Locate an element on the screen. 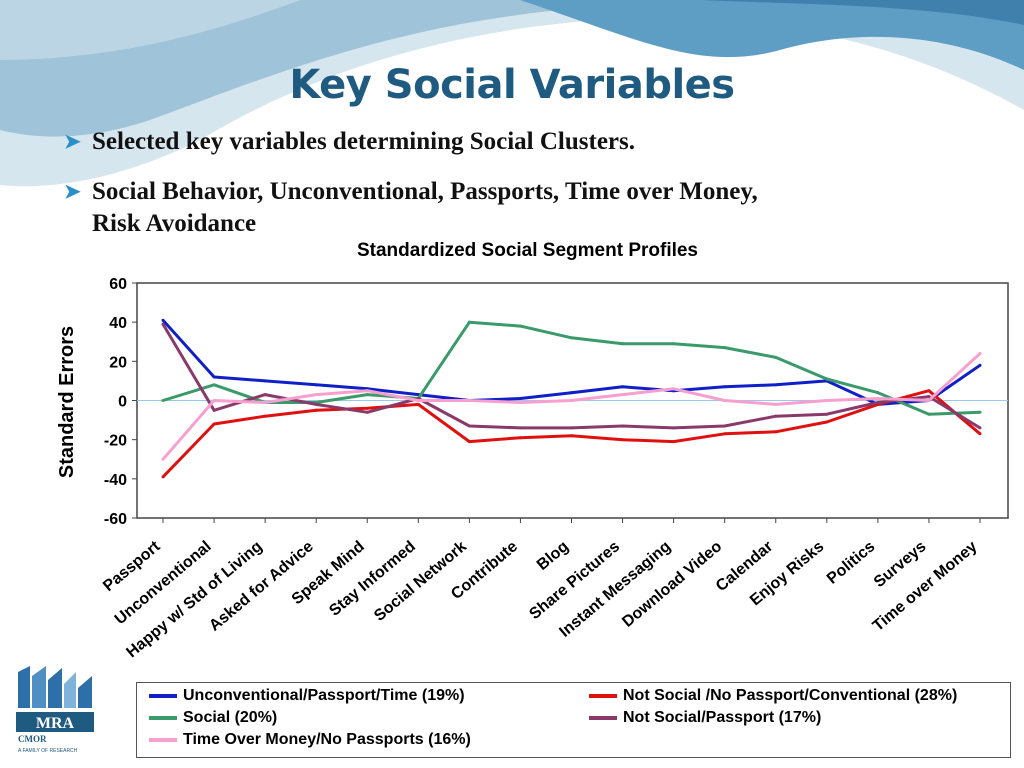  legend-item: Time Over Money/No Passports (16%) is located at coordinates (310, 740).